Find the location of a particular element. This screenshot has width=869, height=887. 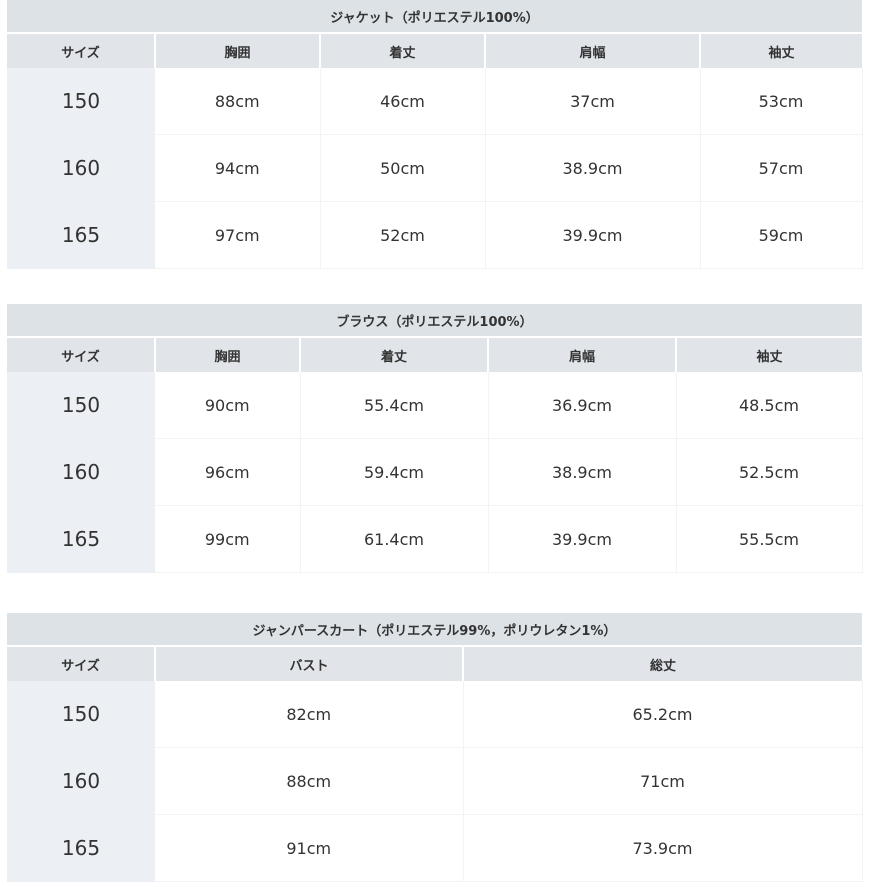

cell: 96cm is located at coordinates (228, 472).